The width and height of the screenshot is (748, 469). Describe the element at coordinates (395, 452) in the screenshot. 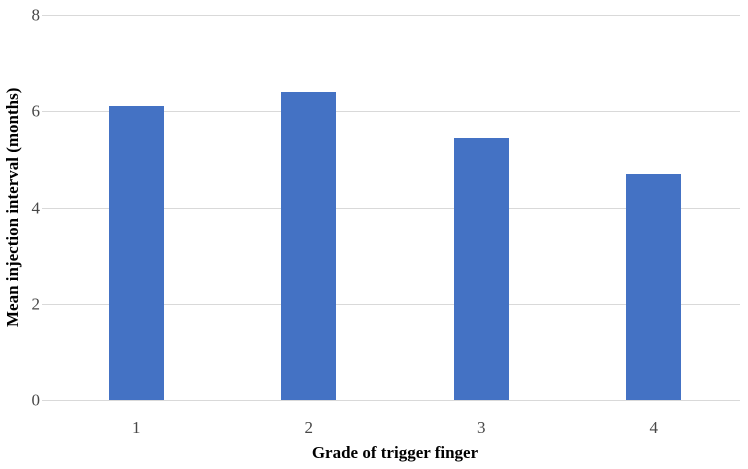

I see `x-axis-title: Grade of trigger finger` at that location.